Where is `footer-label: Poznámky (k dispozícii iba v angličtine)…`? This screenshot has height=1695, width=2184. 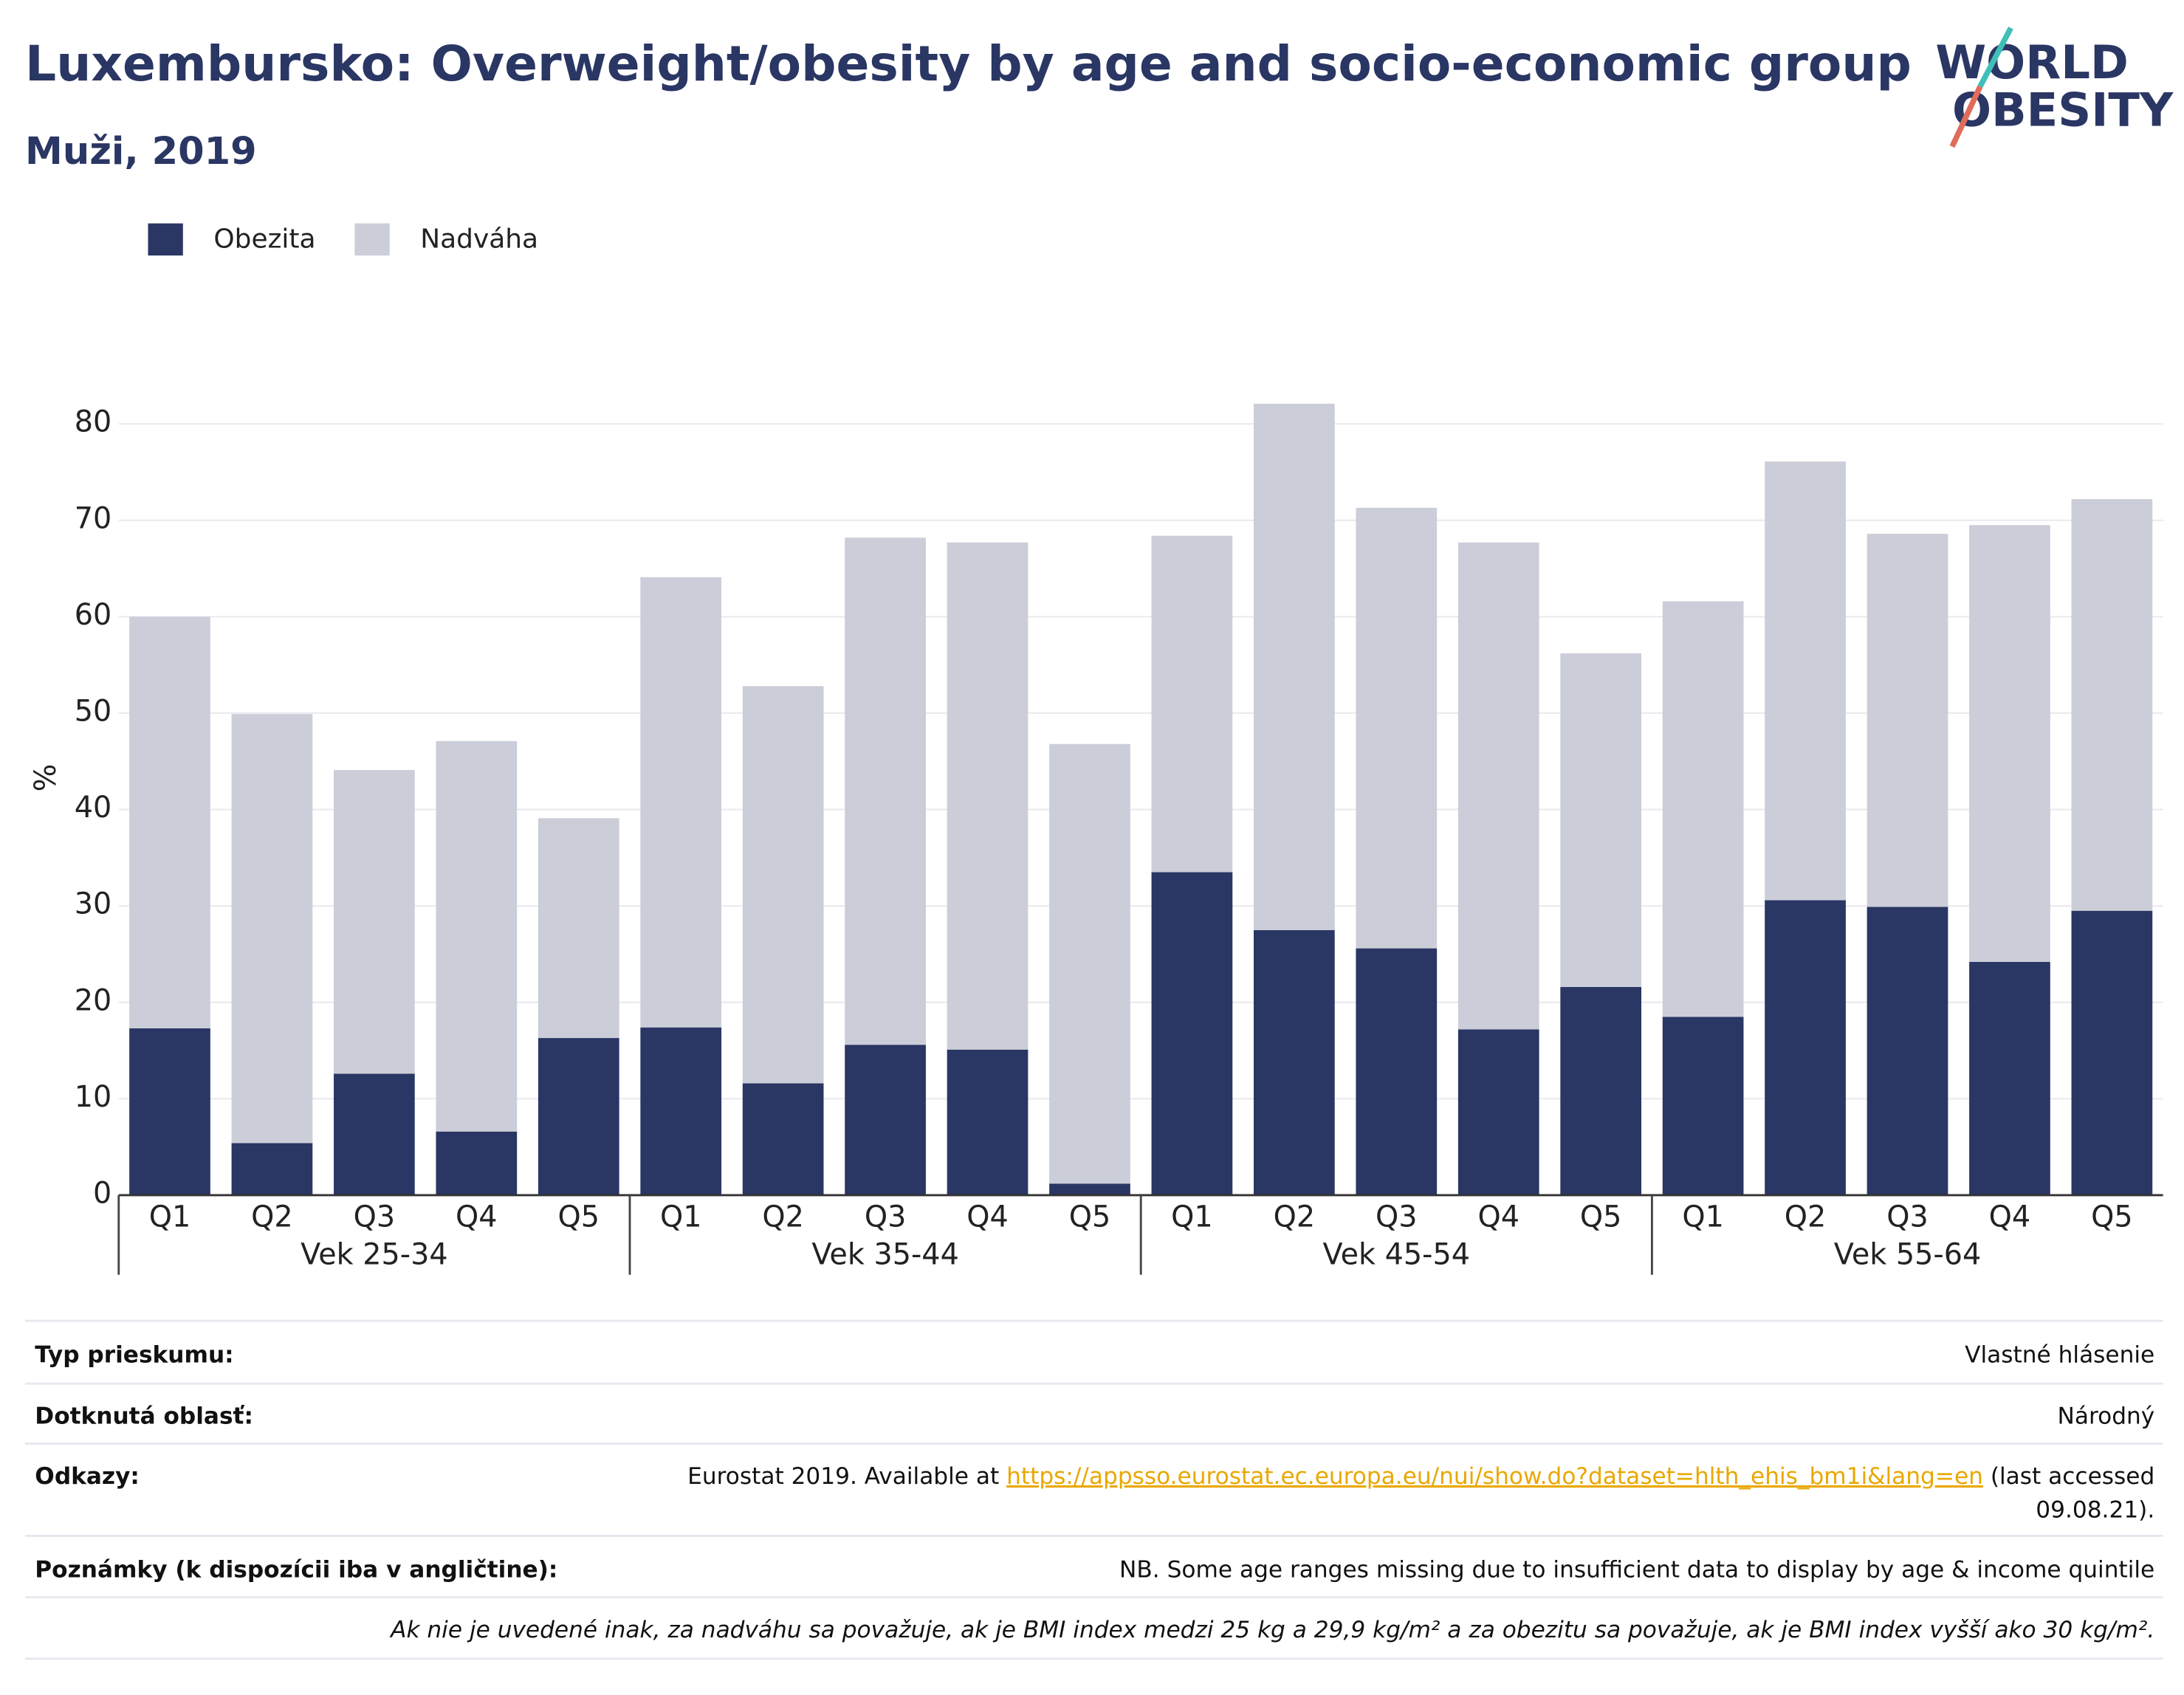
footer-label: Poznámky (k dispozícii iba v angličtine)… is located at coordinates (296, 1571).